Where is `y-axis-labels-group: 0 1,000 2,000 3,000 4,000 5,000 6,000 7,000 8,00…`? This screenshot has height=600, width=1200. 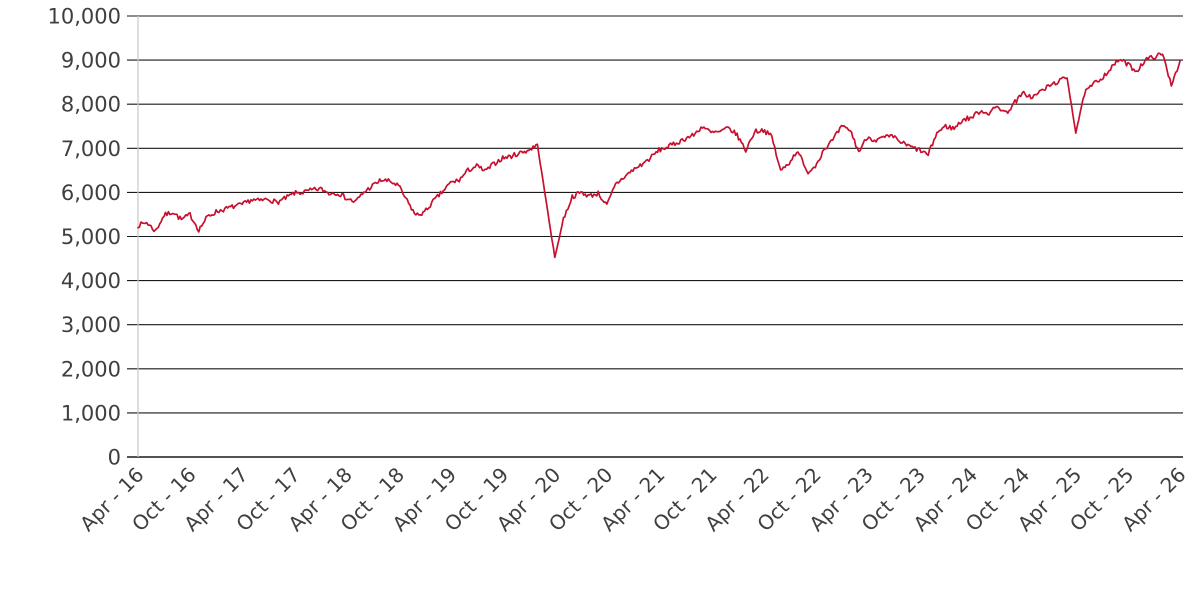
y-axis-labels-group: 0 1,000 2,000 3,000 4,000 5,000 6,000 7,000 8,00… is located at coordinates (84, 237).